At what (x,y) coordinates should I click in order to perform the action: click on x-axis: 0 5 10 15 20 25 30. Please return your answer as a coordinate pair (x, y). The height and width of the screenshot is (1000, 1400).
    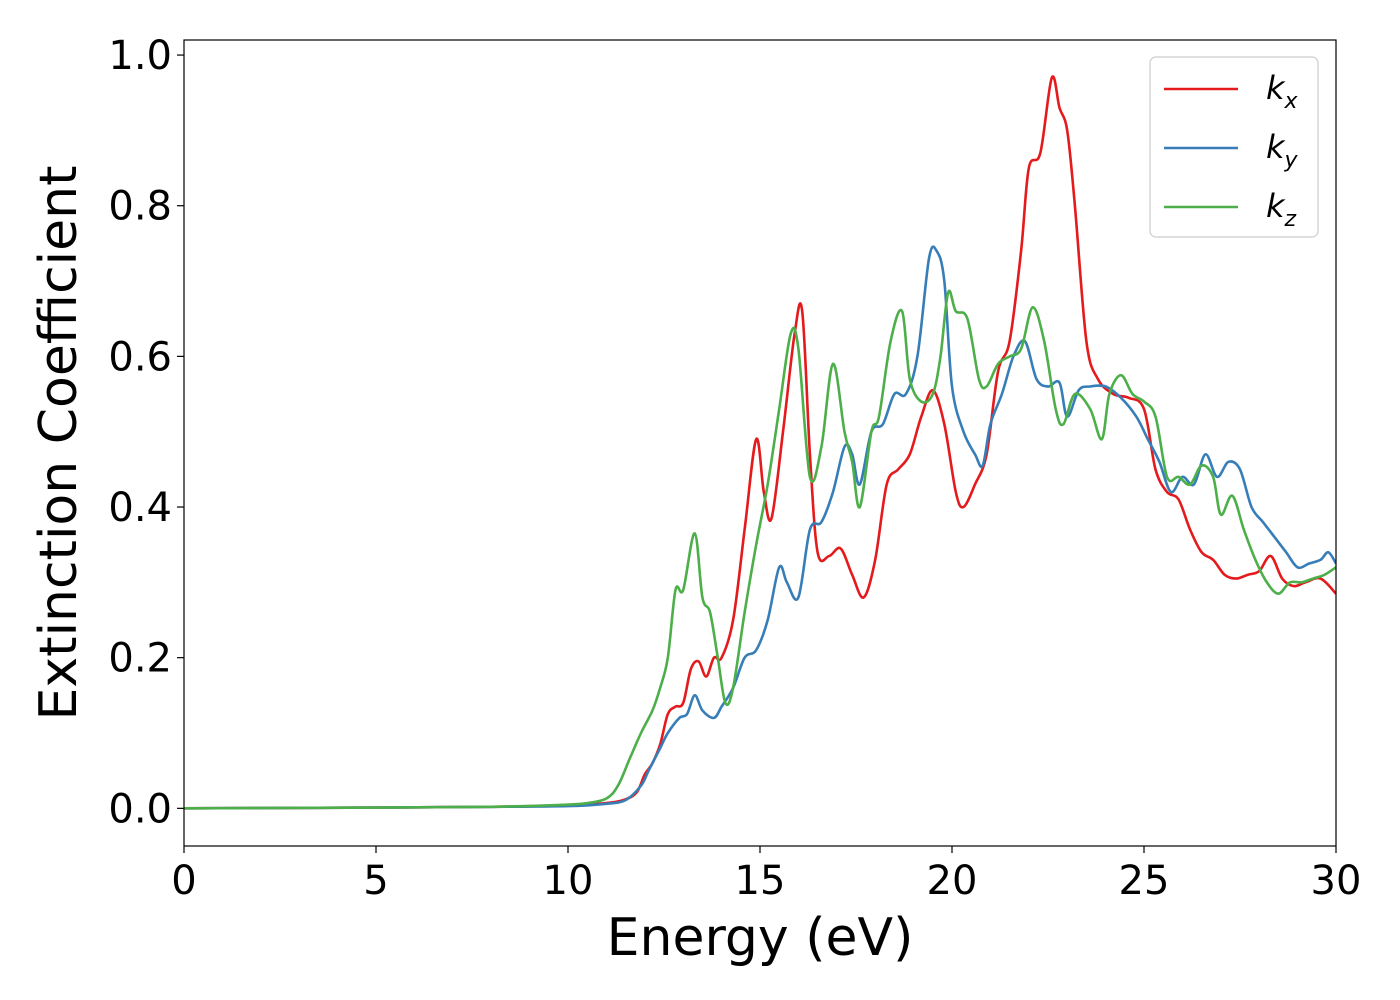
    Looking at the image, I should click on (766, 875).